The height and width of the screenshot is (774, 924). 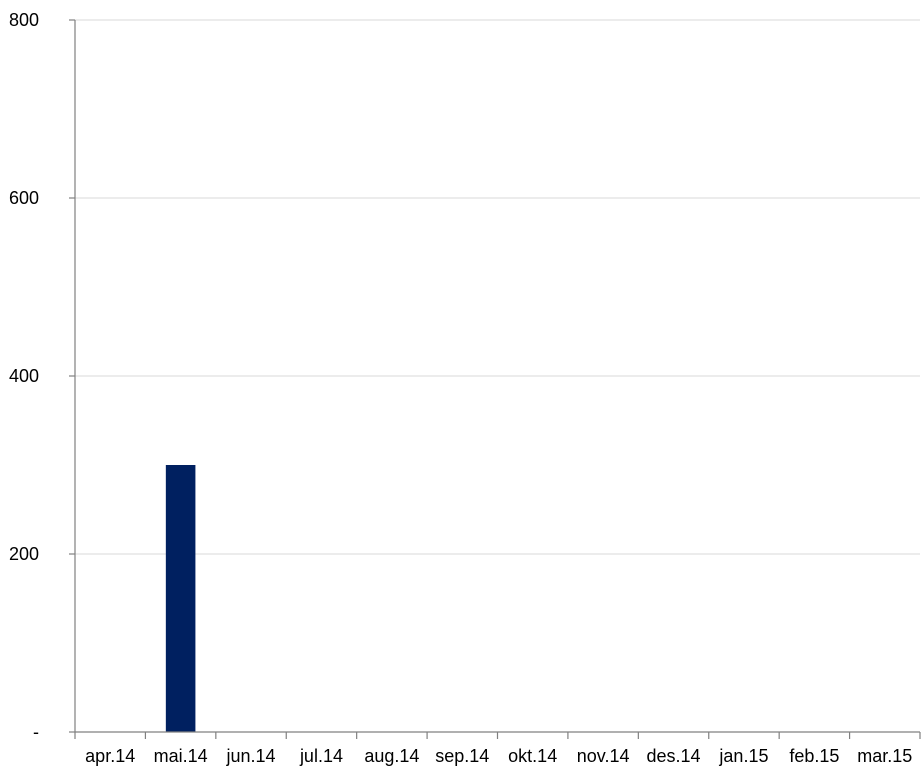 I want to click on x-tick-label: nov.14, so click(x=603, y=756).